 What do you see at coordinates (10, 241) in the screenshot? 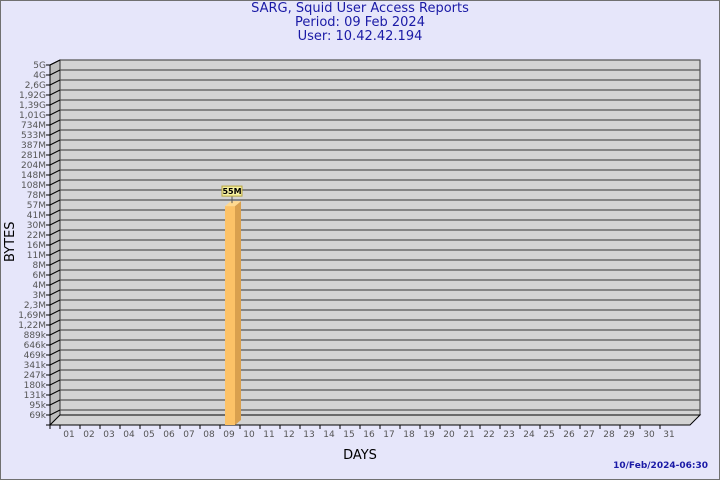
I see `y-axis-label: BYTES` at bounding box center [10, 241].